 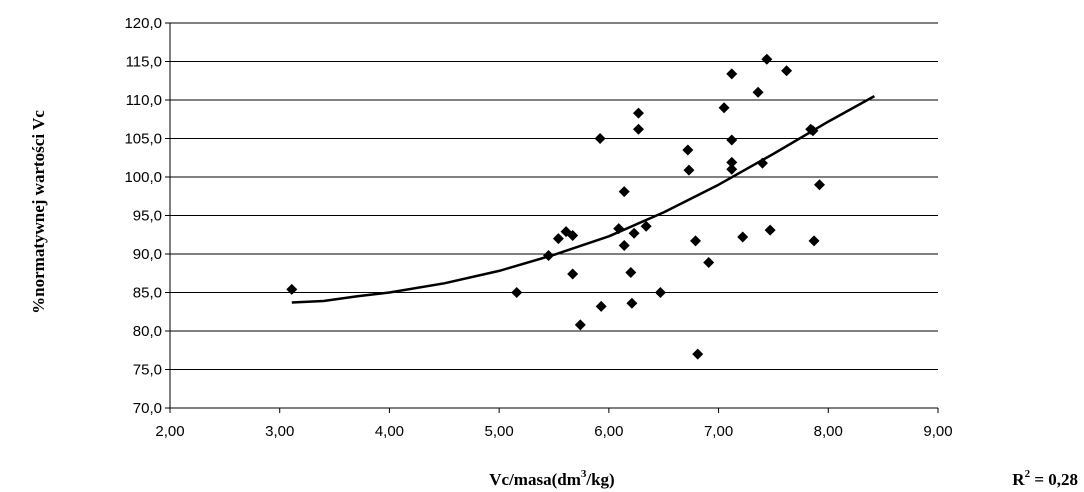 I want to click on y-tick-label: 90,0, so click(x=147, y=254).